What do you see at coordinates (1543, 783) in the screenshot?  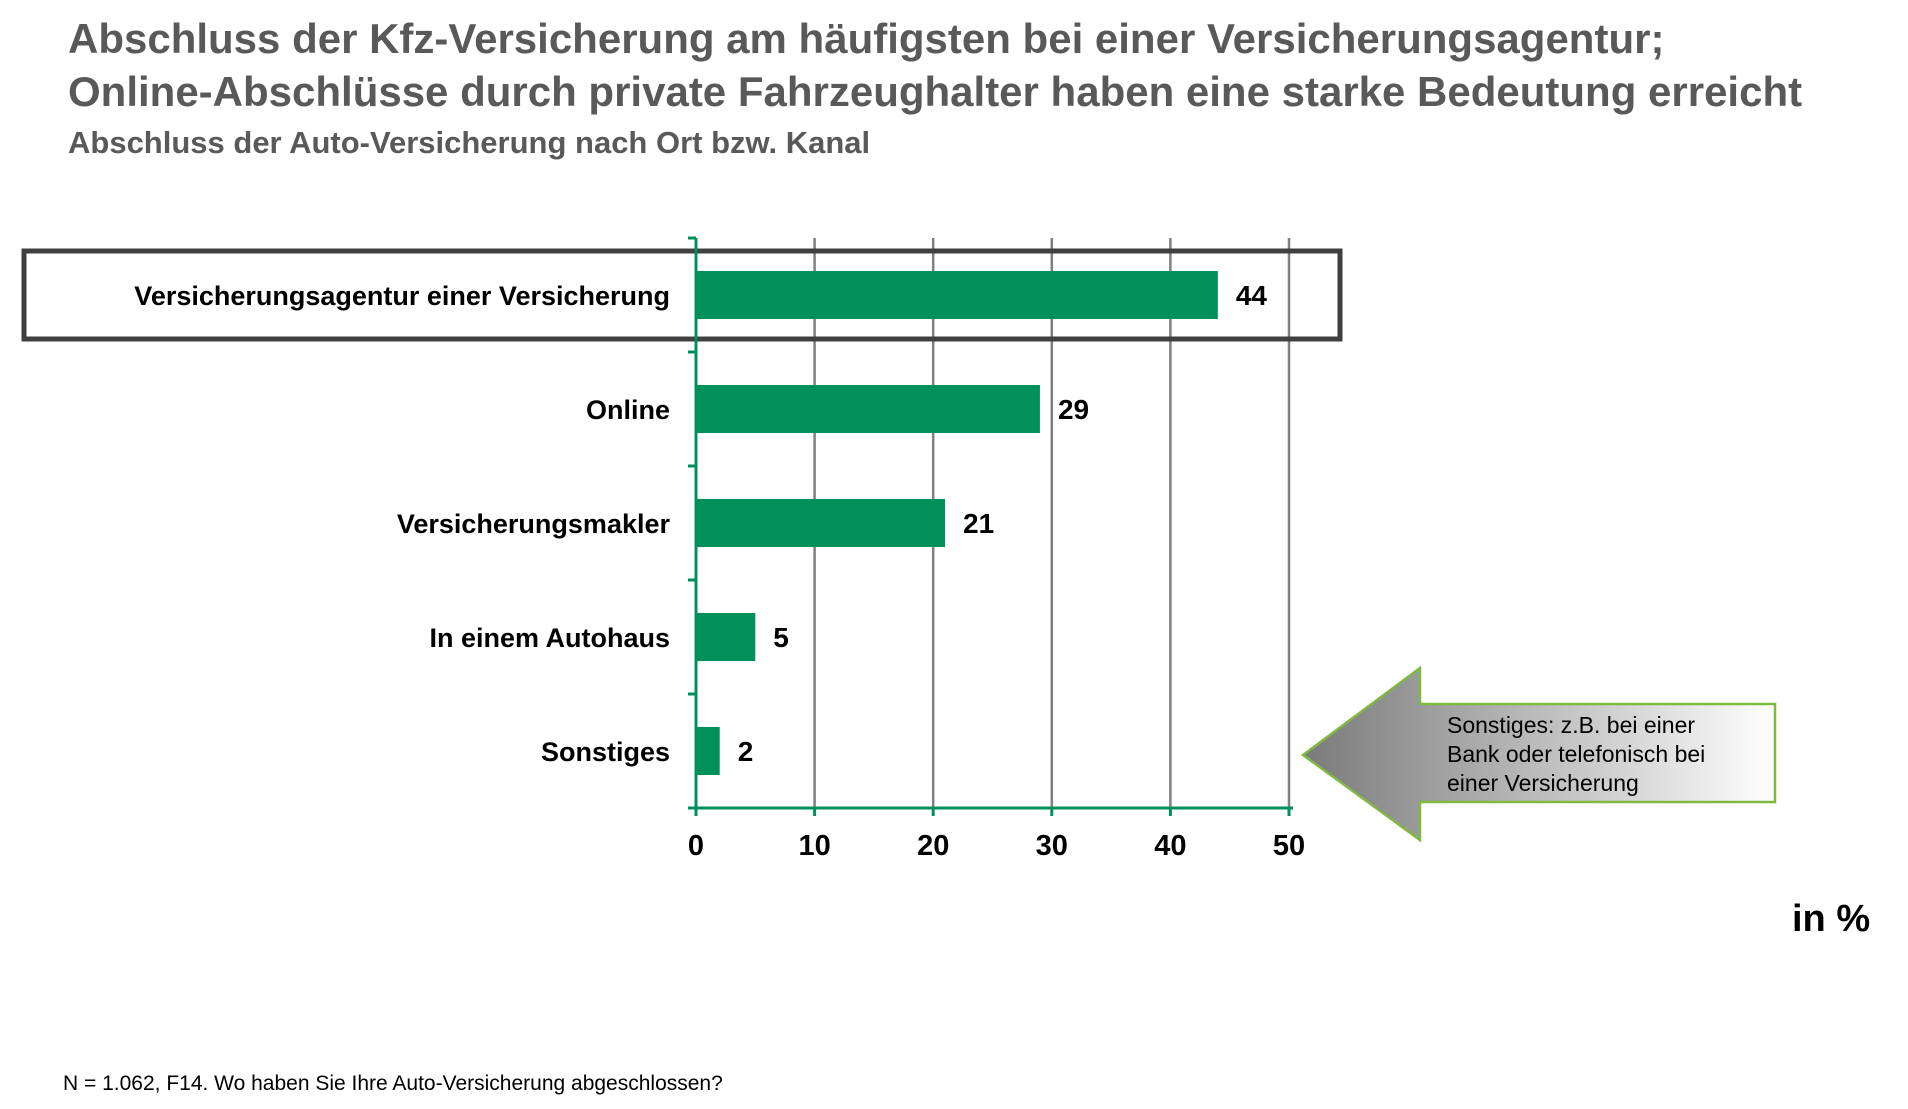 I see `annotation-line-3: einer Versicherung` at bounding box center [1543, 783].